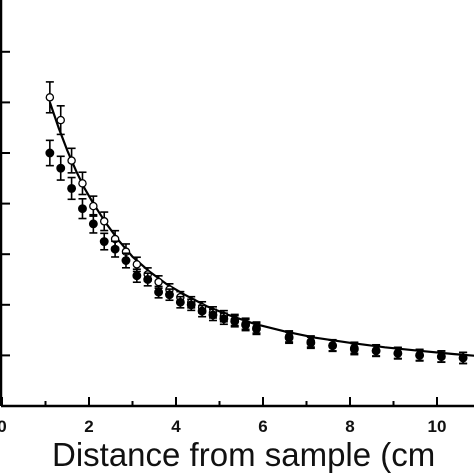 This screenshot has height=474, width=474. What do you see at coordinates (3, 426) in the screenshot?
I see `x-tick-label: 0` at bounding box center [3, 426].